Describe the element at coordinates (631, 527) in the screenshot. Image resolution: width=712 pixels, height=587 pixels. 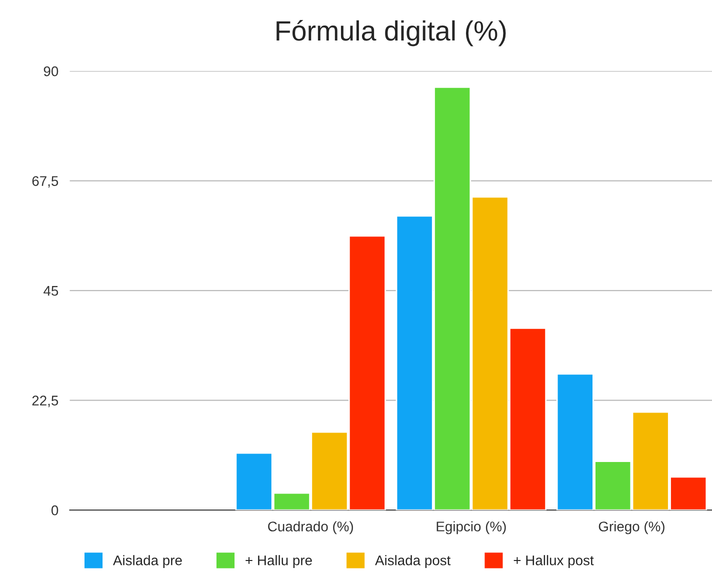
I see `x-tick-label: Griego (%)` at that location.